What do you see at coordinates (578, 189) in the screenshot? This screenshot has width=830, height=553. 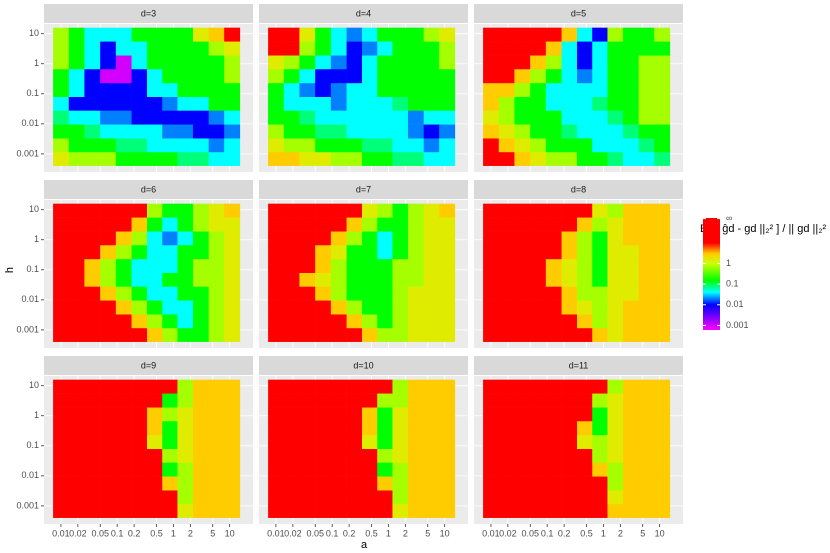 I see `strip-label: d=8` at bounding box center [578, 189].